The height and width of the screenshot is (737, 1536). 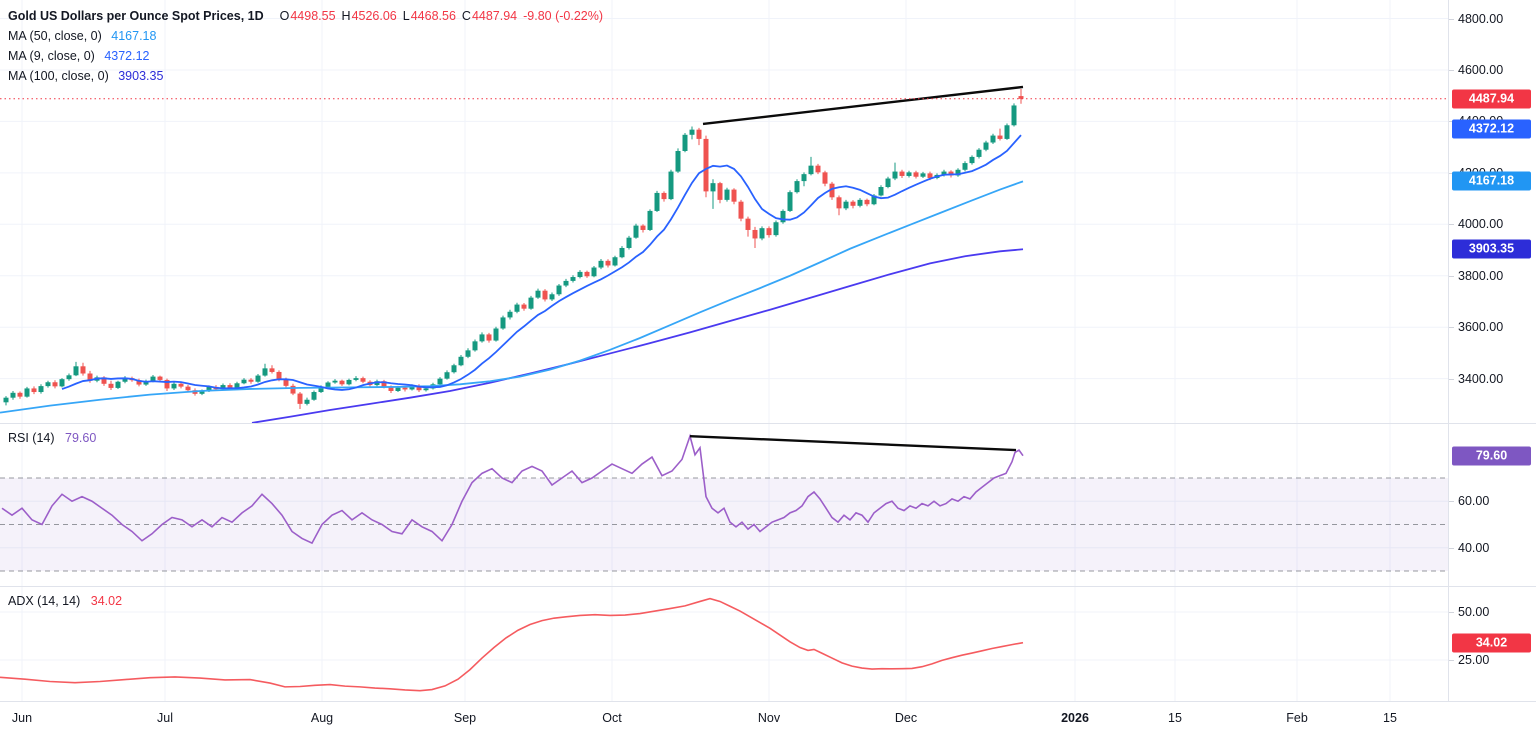 What do you see at coordinates (1481, 327) in the screenshot?
I see `price-axis-label: 3600.00` at bounding box center [1481, 327].